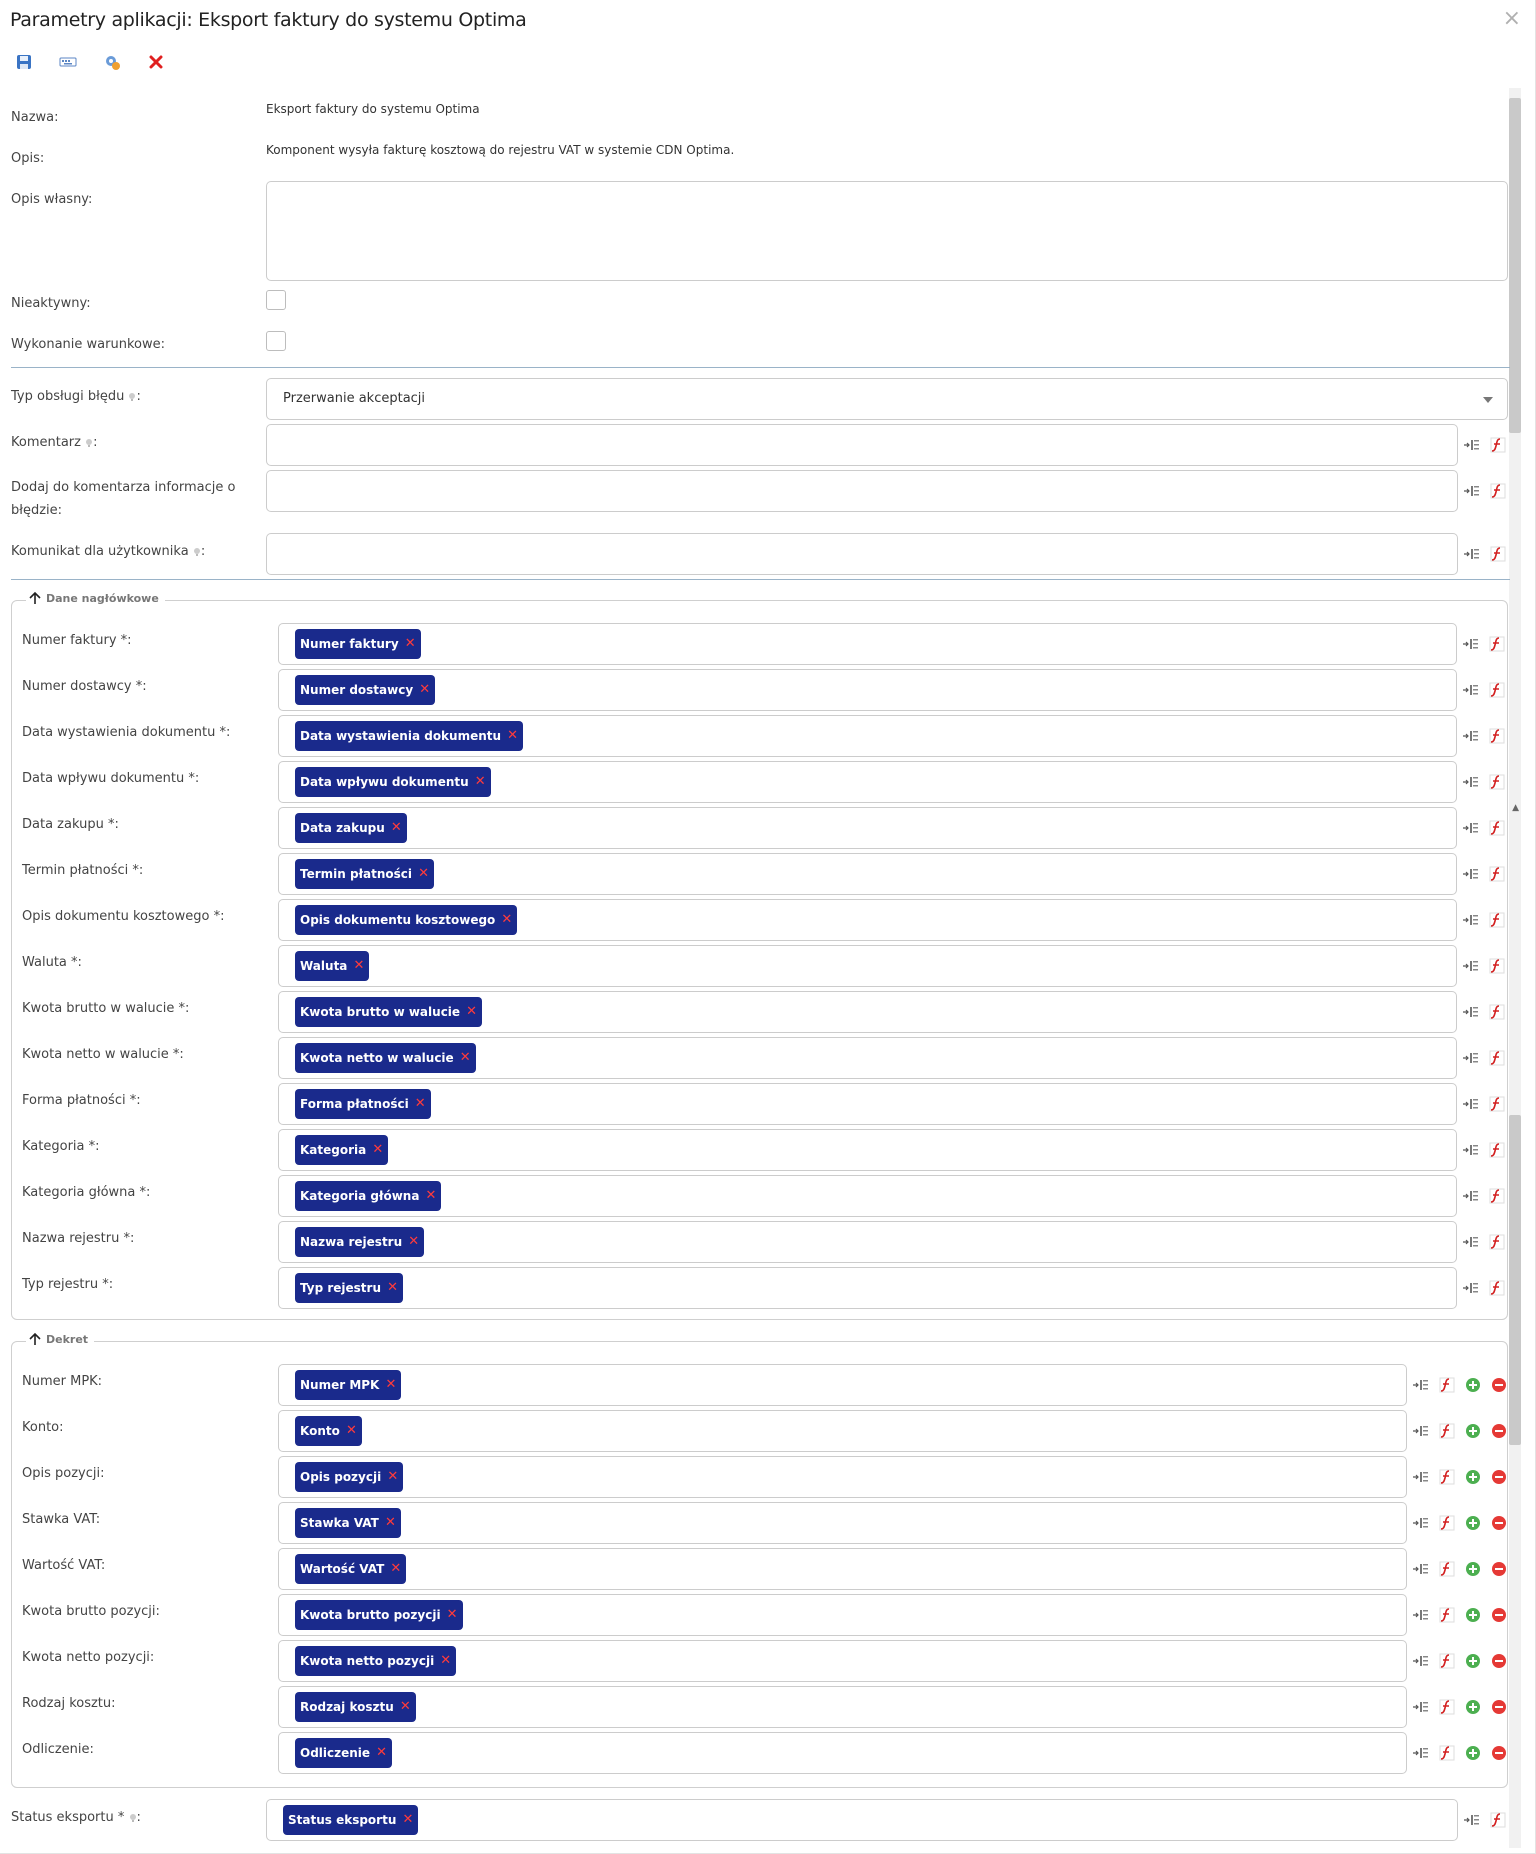 The height and width of the screenshot is (1854, 1536). What do you see at coordinates (867, 690) in the screenshot?
I see `field-input: Numer dostawcy ✕` at bounding box center [867, 690].